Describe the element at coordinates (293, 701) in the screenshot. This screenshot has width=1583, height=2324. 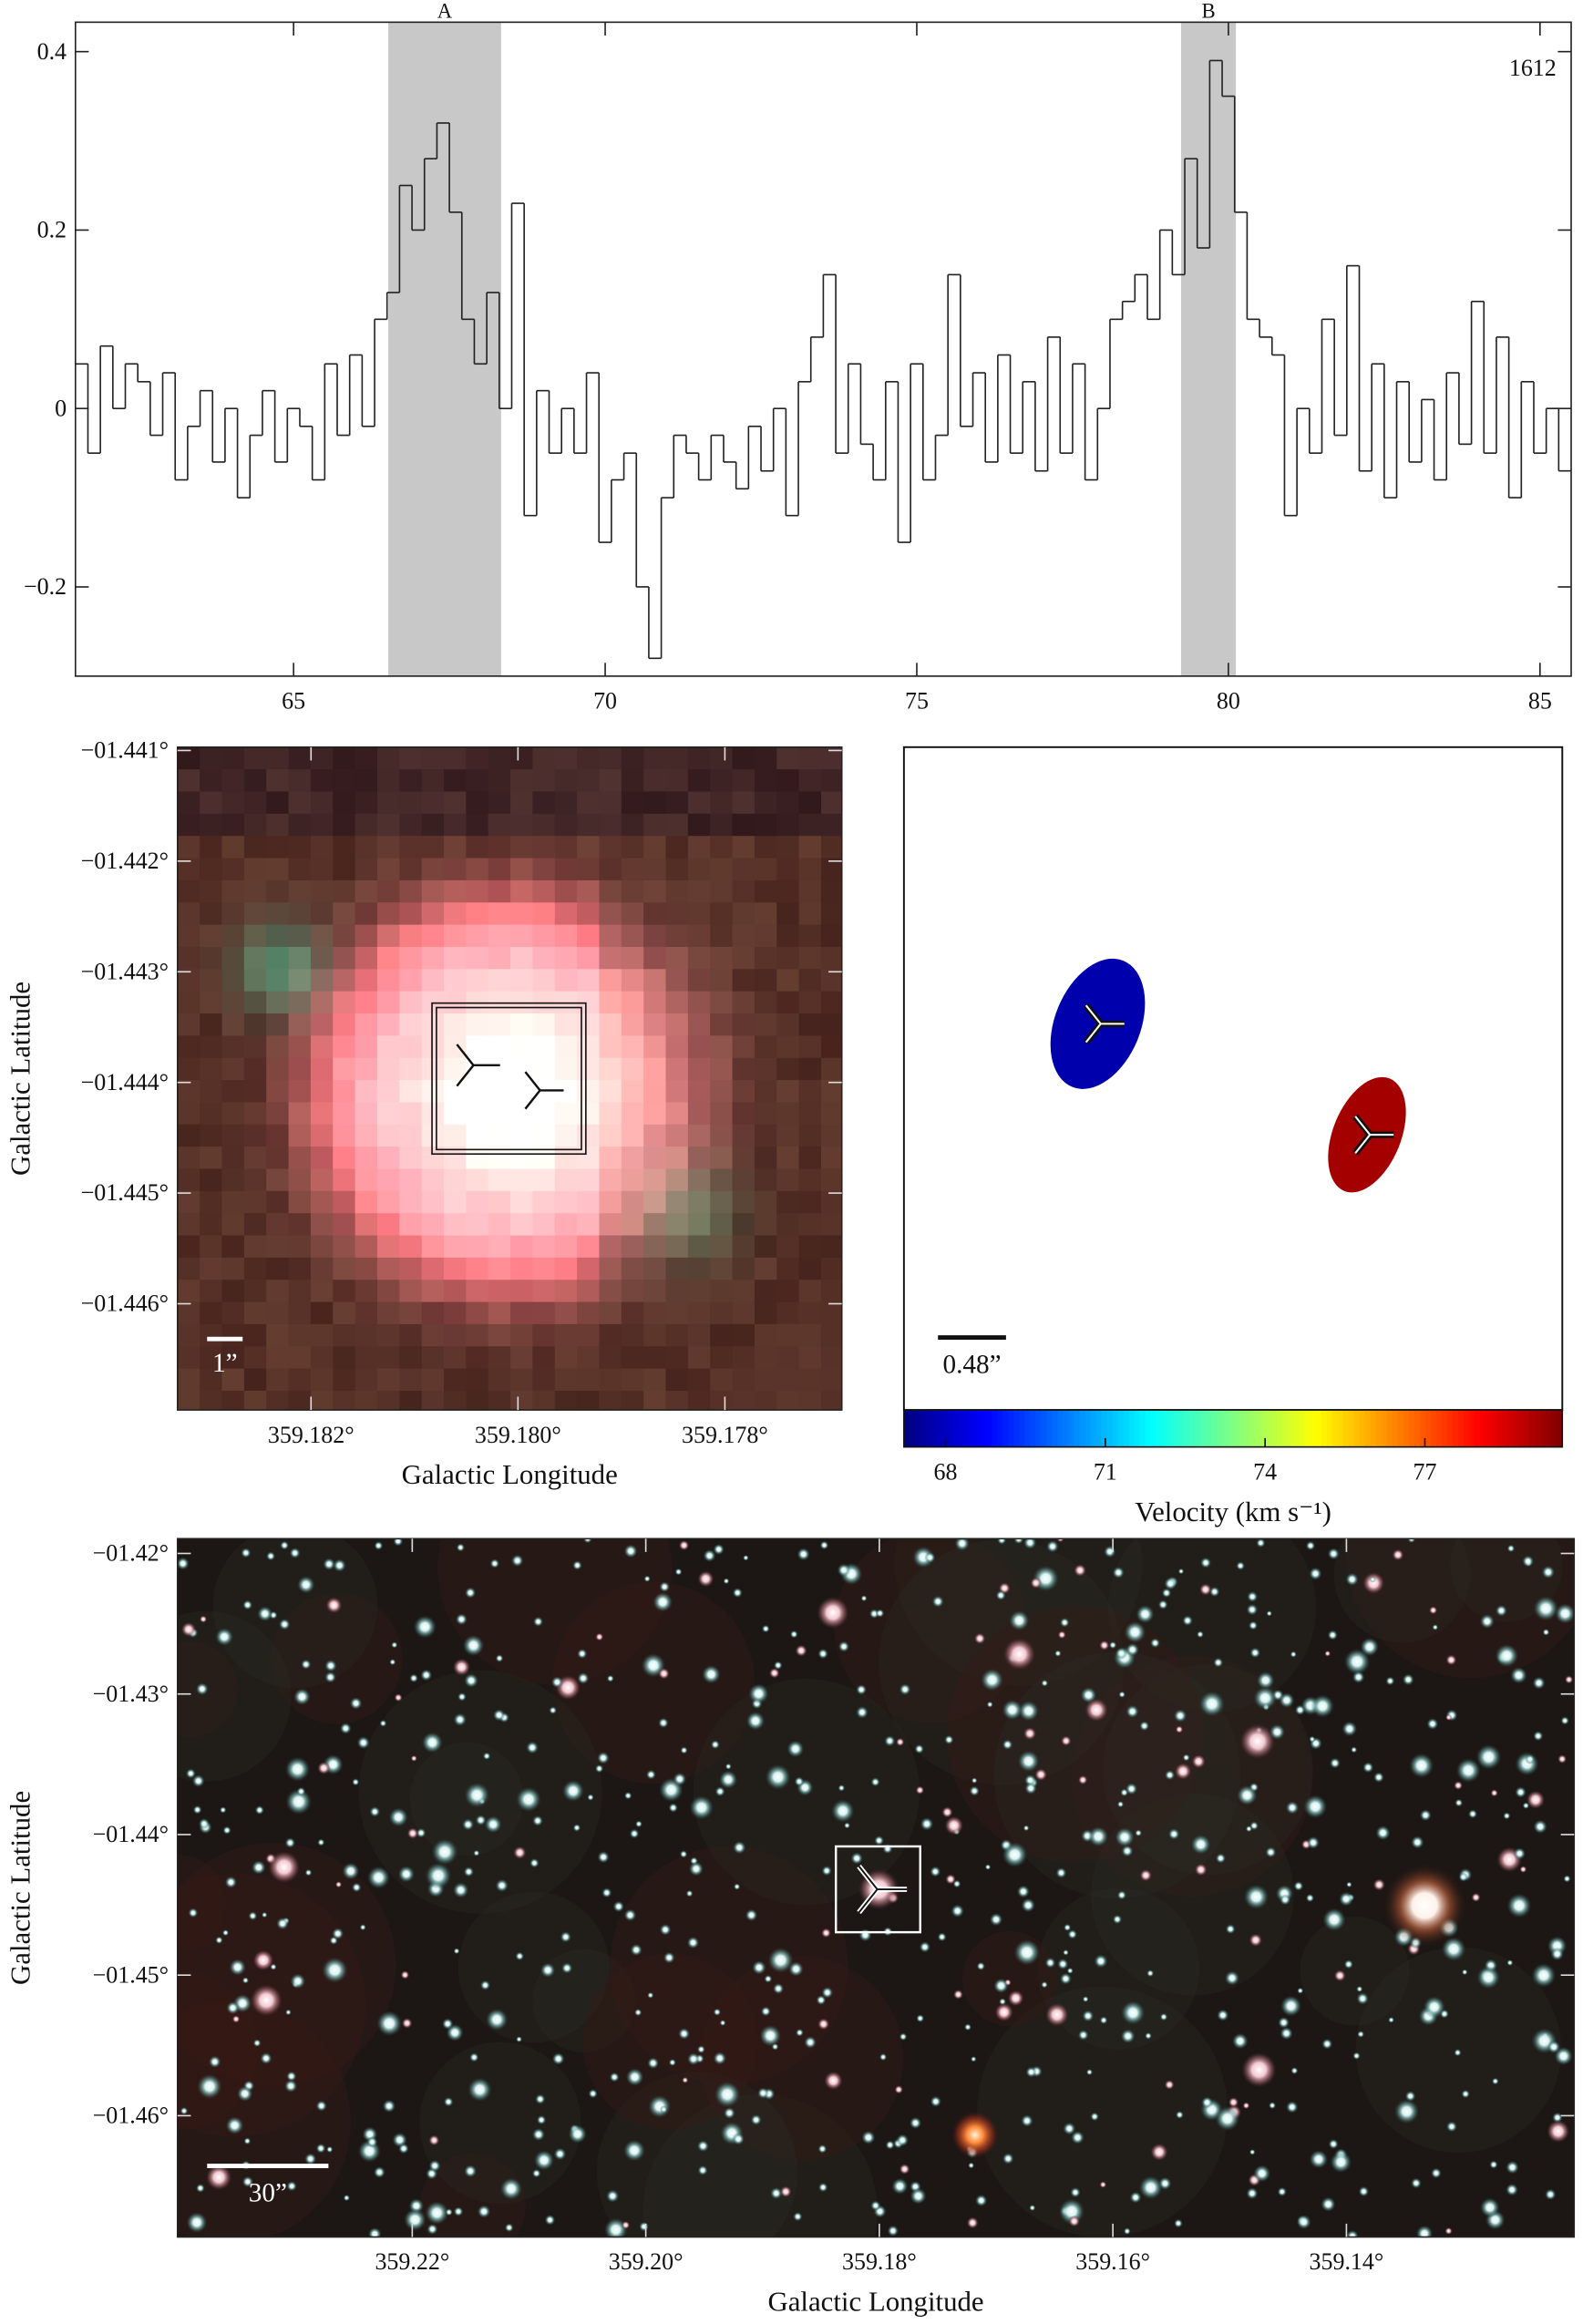
I see `x-tick-label: 65` at that location.